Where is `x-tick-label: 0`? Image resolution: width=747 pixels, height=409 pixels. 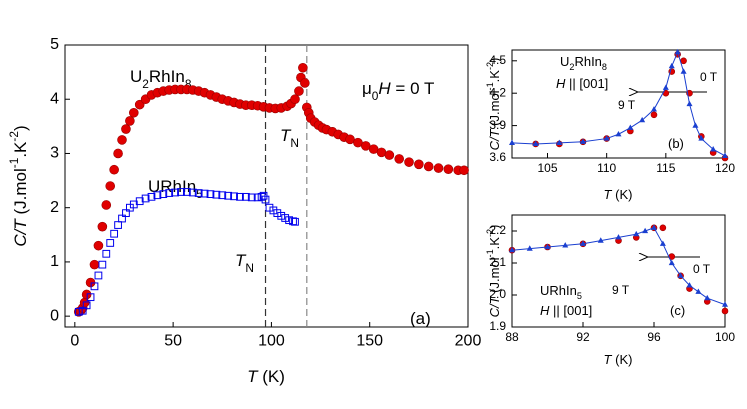
x-tick-label: 0 is located at coordinates (74, 341).